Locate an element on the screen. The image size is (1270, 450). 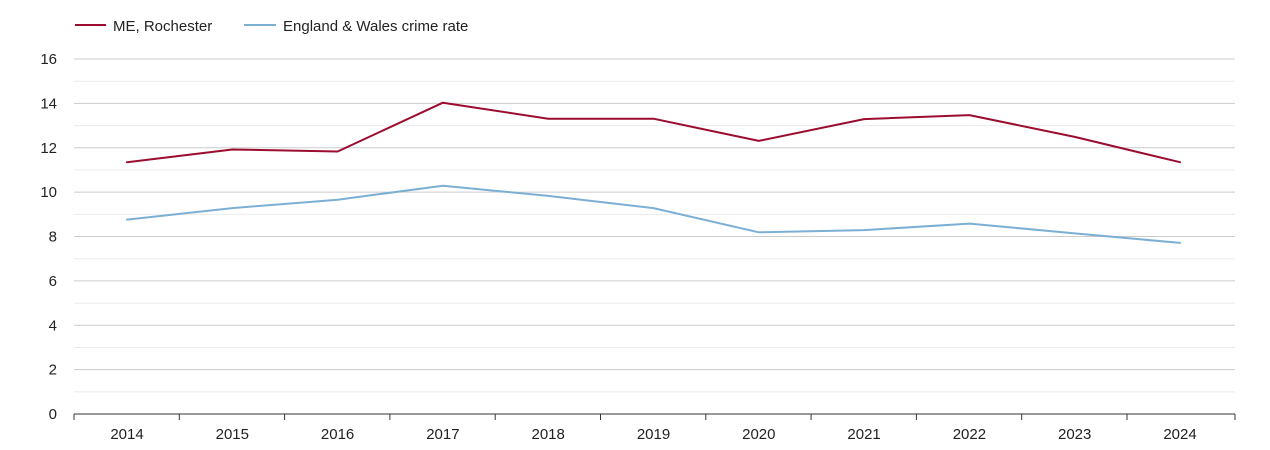
x-tick-label: 2016 is located at coordinates (337, 434).